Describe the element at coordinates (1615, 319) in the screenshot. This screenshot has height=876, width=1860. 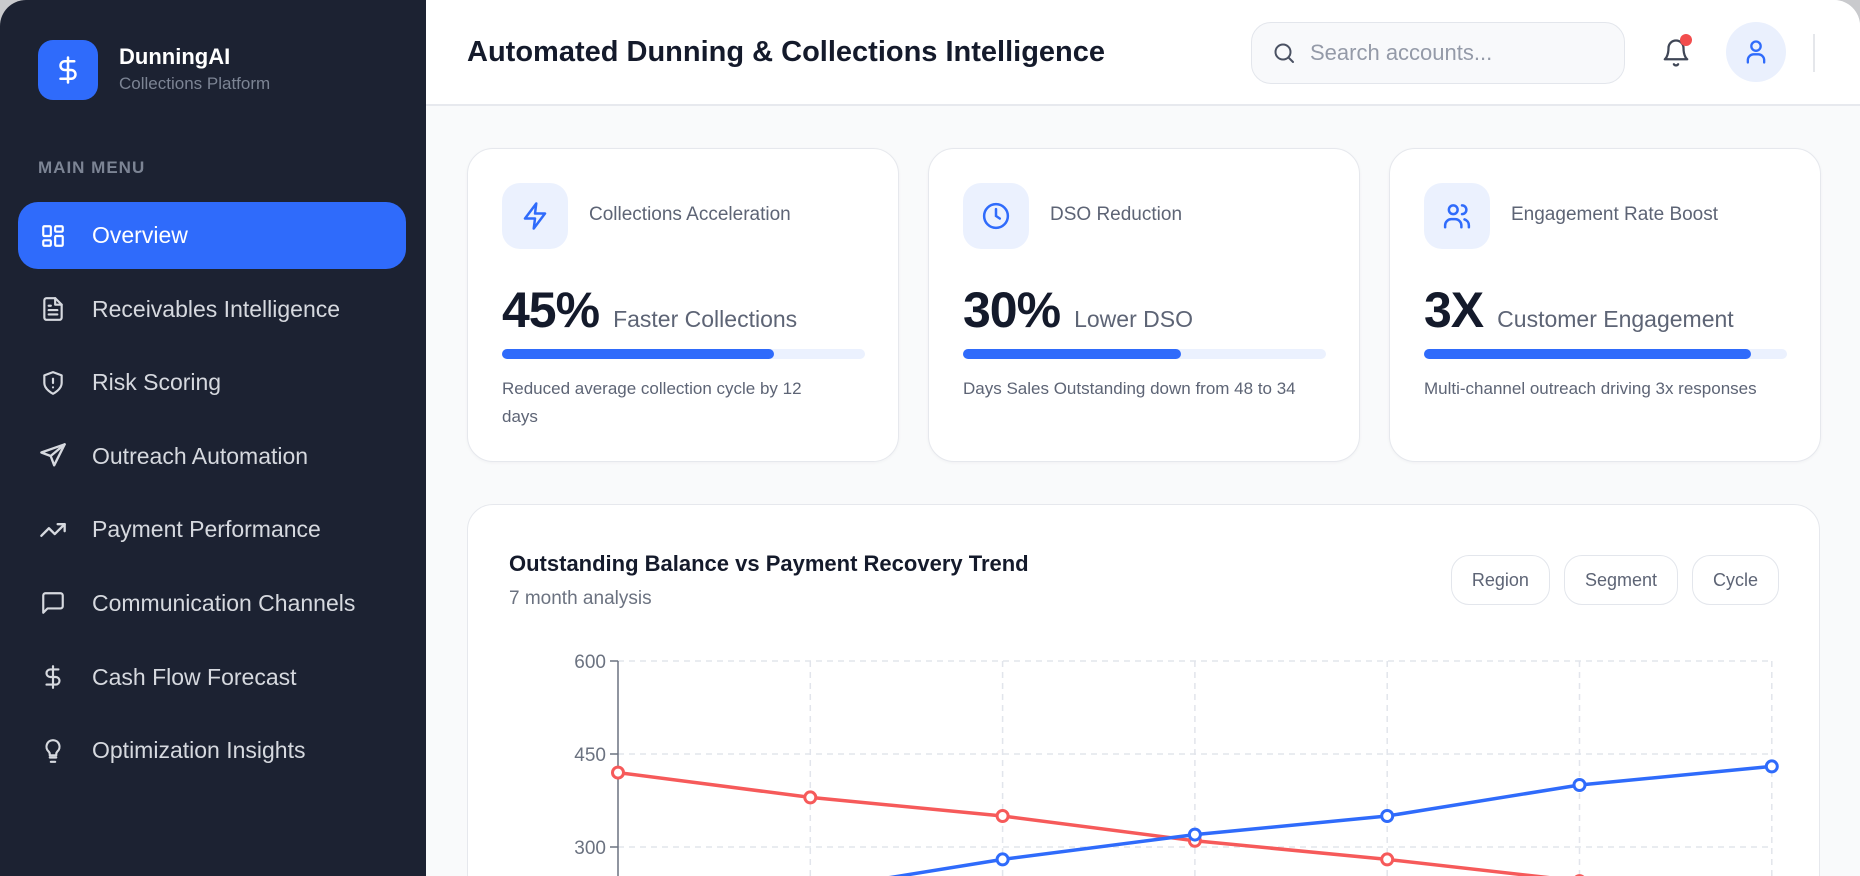
I see `stat-unit: Customer Engagement` at that location.